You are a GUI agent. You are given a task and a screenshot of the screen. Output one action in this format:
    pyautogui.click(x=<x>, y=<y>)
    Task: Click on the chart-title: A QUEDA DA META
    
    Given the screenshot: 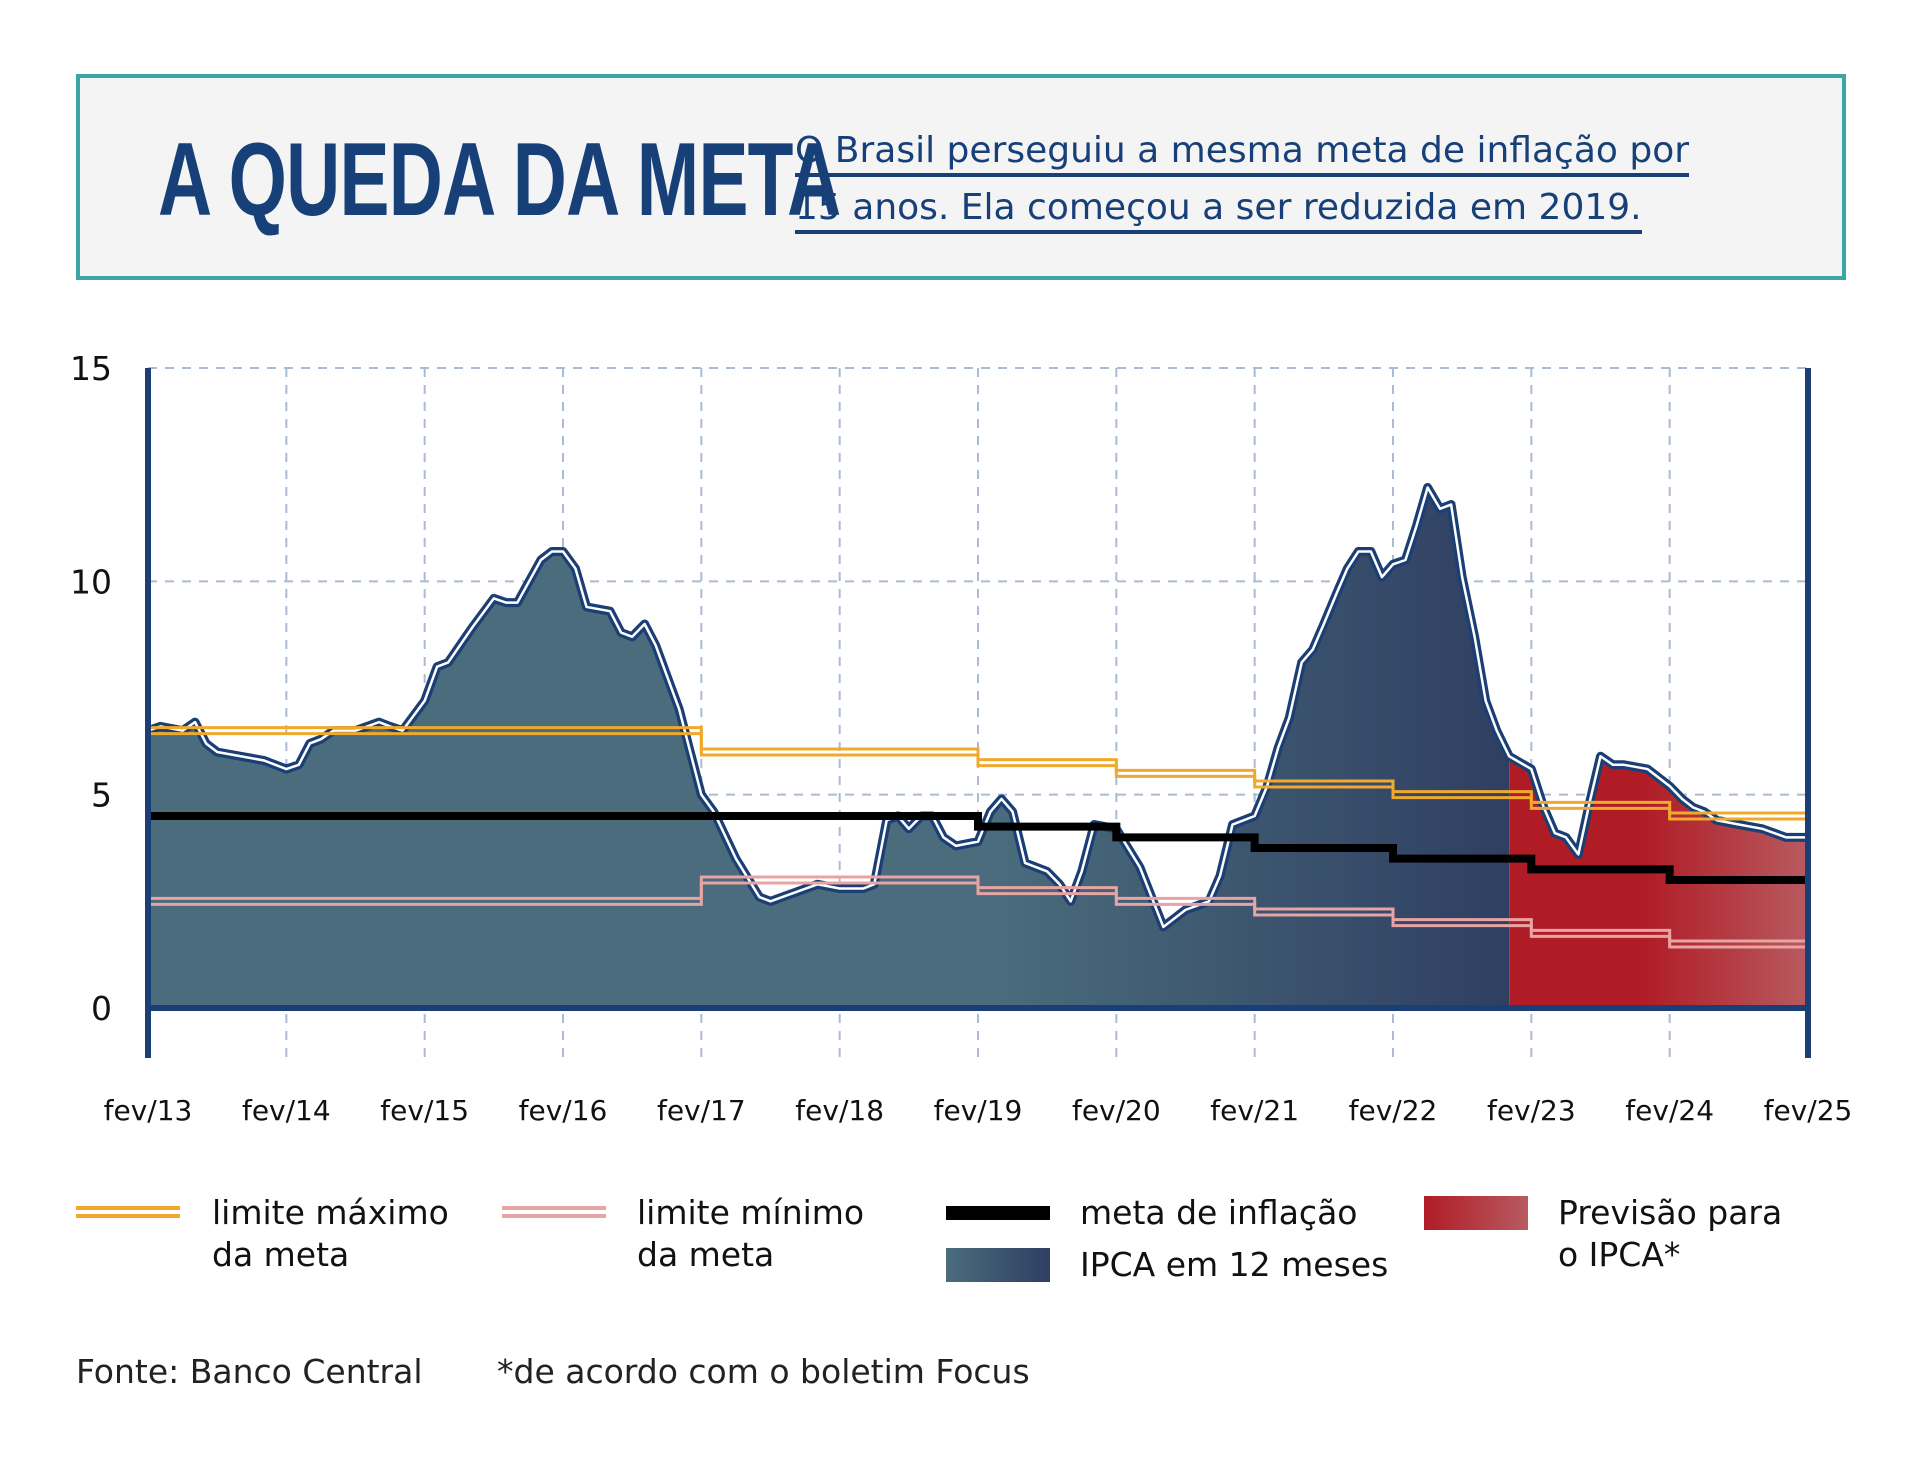 What is the action you would take?
    pyautogui.click(x=499, y=180)
    